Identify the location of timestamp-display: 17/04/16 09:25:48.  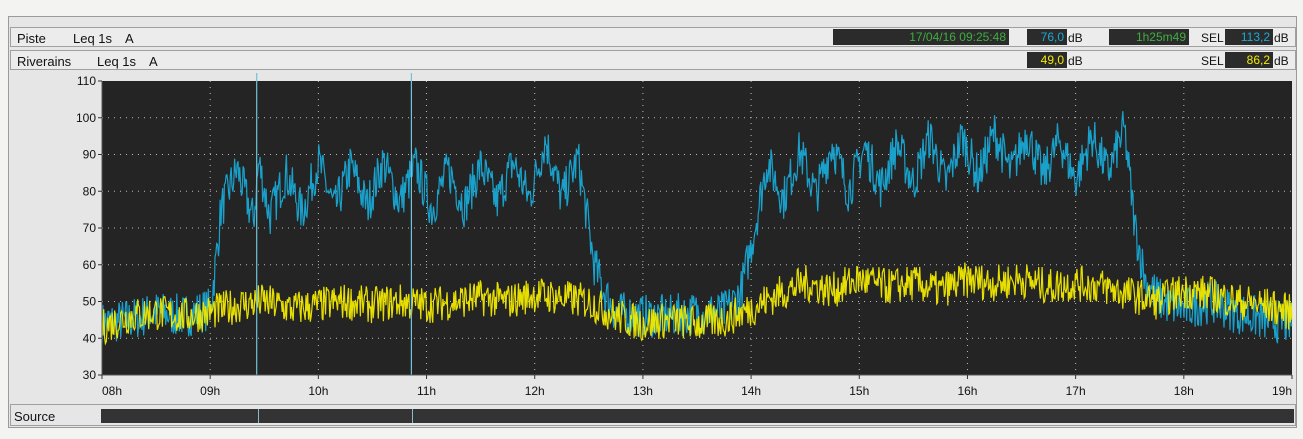
(921, 37).